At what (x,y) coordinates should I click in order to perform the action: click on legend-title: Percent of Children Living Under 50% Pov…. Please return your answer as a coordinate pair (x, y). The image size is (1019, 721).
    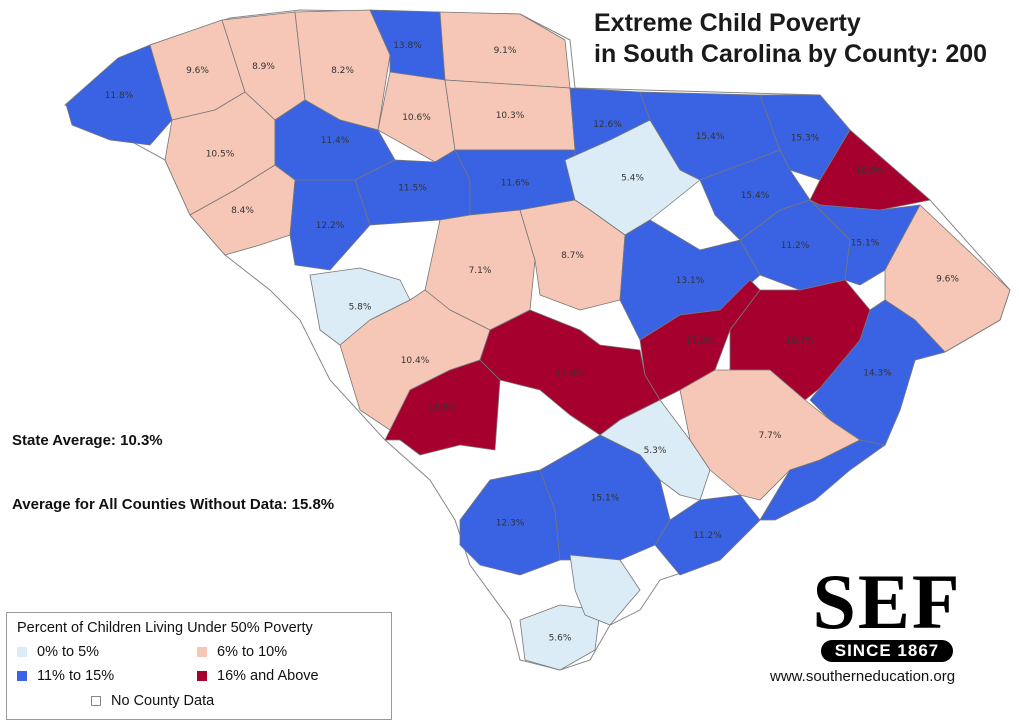
    Looking at the image, I should click on (165, 628).